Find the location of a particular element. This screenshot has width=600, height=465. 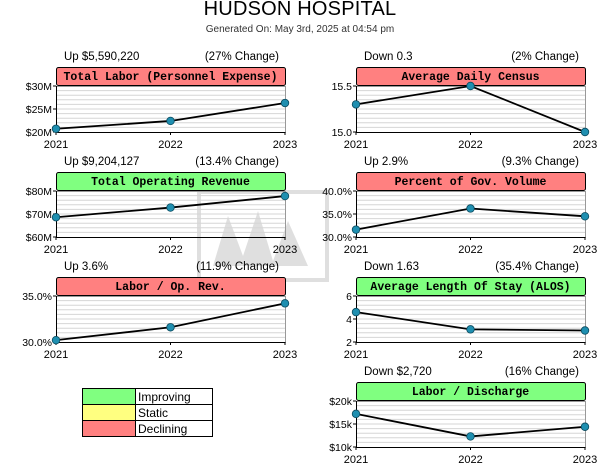

change-text: Up 2.9% is located at coordinates (386, 162).